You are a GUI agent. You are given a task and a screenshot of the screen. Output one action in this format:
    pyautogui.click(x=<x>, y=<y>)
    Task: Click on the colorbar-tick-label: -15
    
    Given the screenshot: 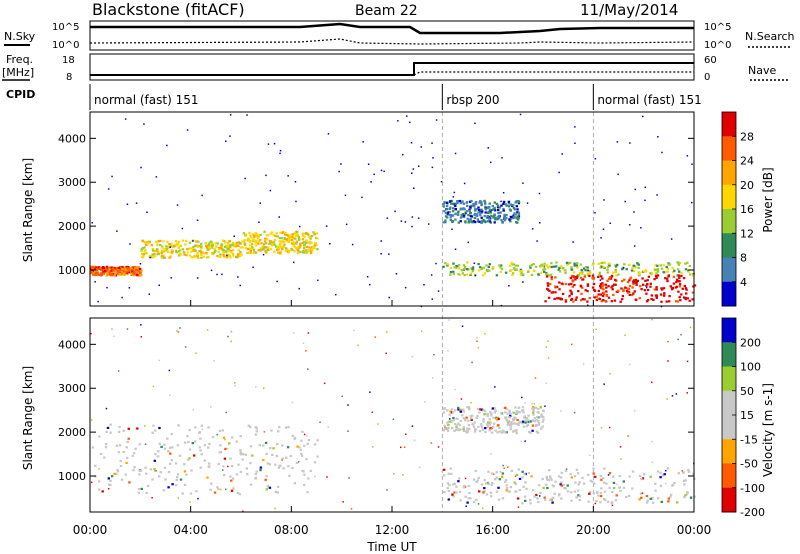 What is the action you would take?
    pyautogui.click(x=749, y=439)
    